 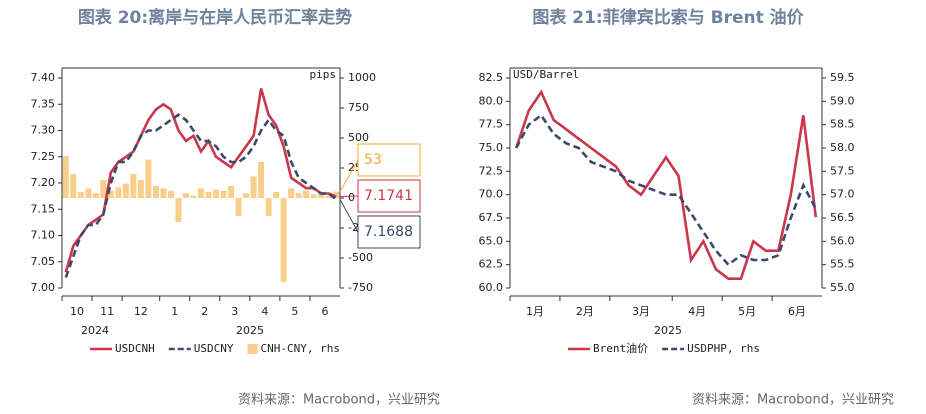 What do you see at coordinates (491, 194) in the screenshot?
I see `y-tick-label: 70.0` at bounding box center [491, 194].